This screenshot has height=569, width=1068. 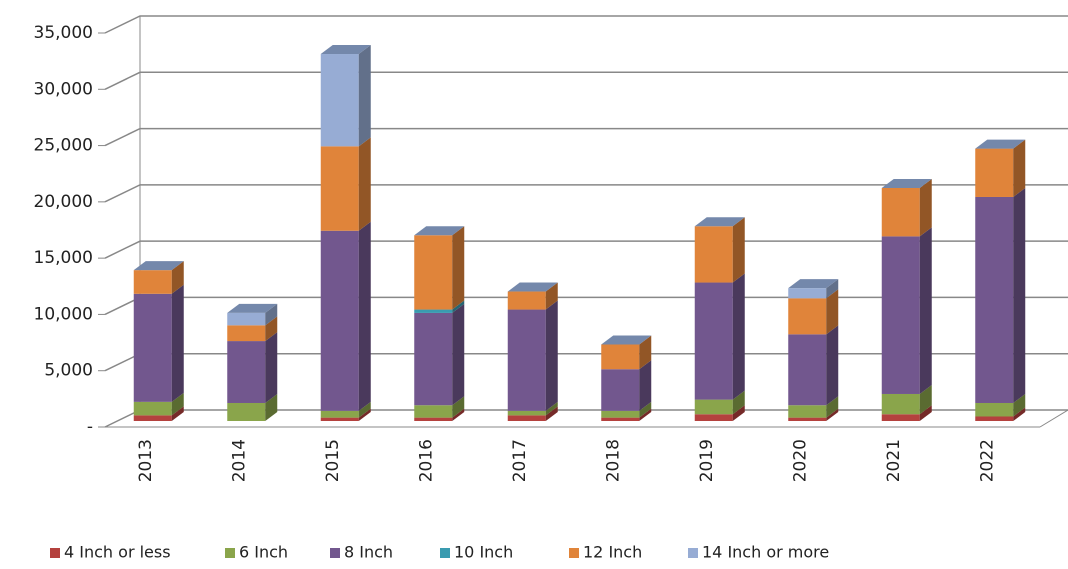 I want to click on x-tick-label: 2015, so click(x=333, y=460).